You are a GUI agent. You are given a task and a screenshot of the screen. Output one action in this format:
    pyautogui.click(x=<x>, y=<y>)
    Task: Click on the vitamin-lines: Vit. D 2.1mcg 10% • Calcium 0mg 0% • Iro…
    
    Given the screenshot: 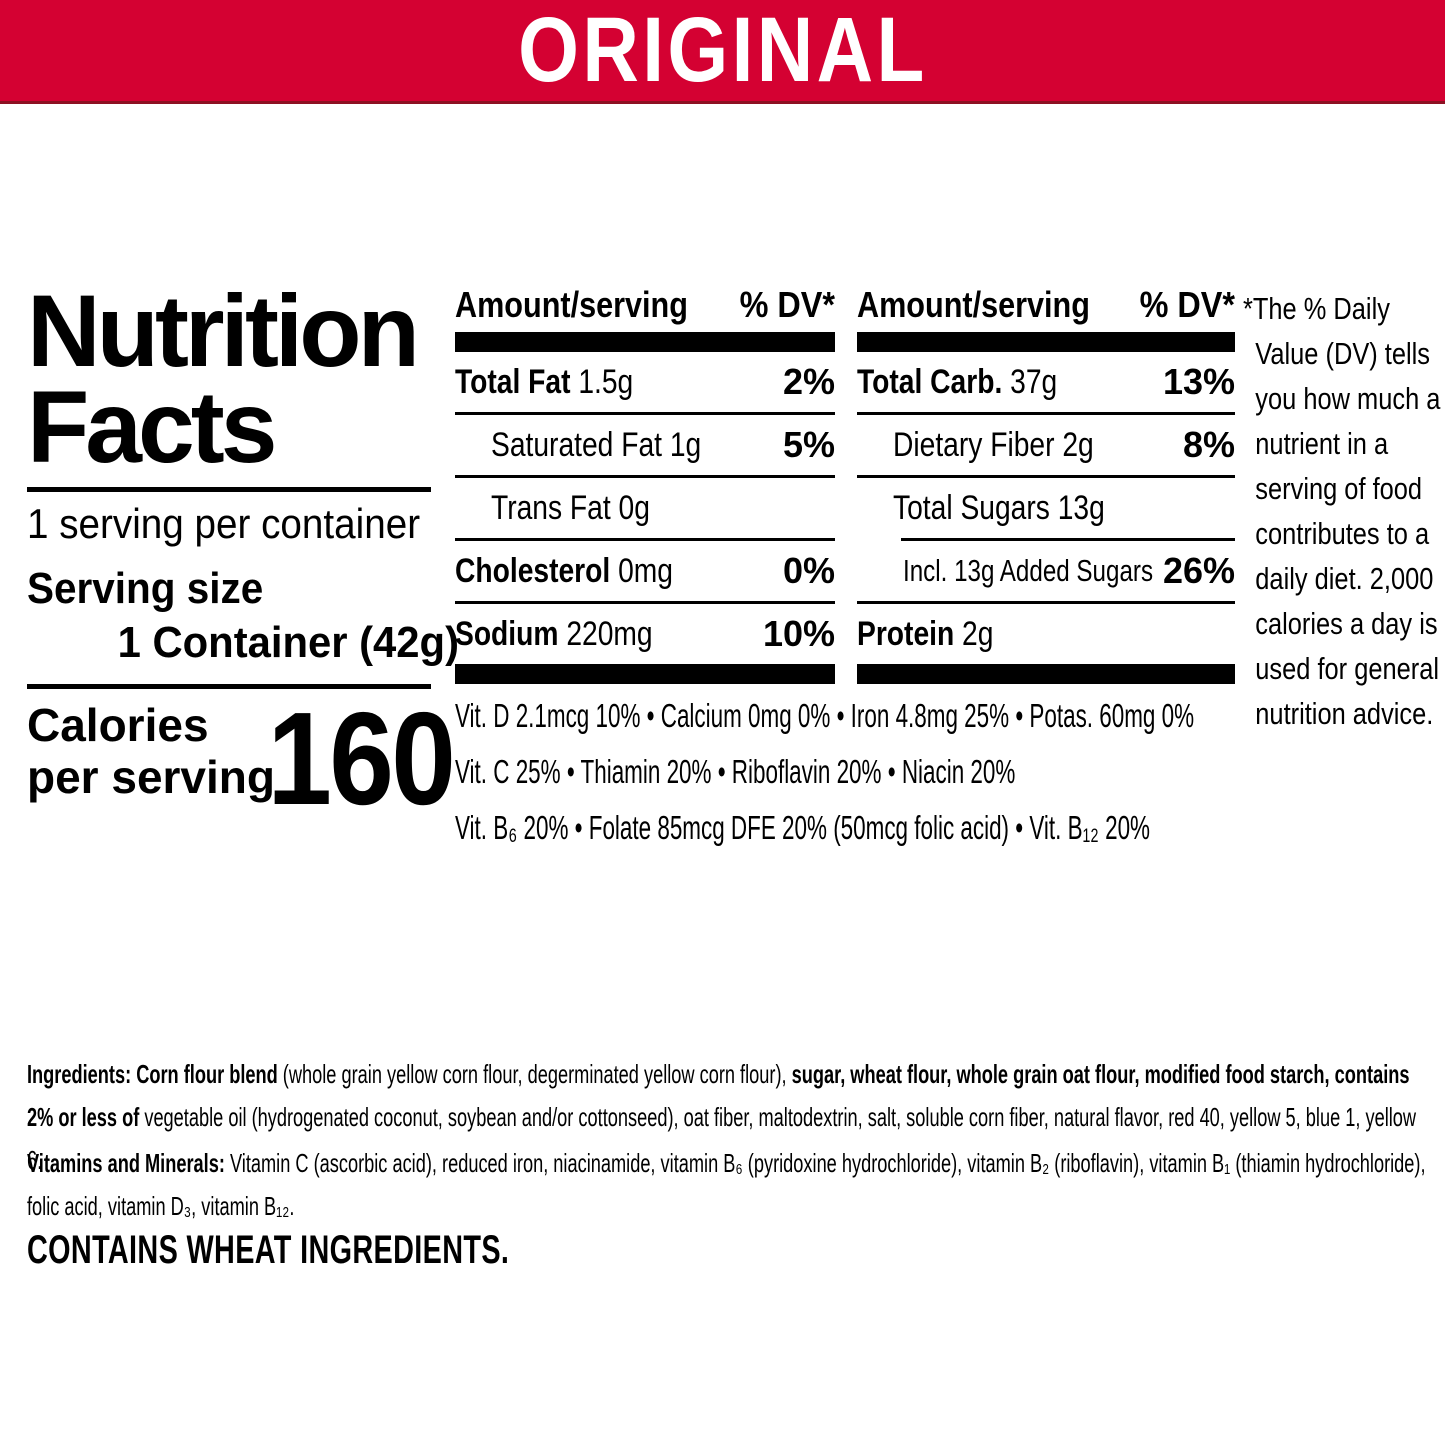 What is the action you would take?
    pyautogui.click(x=950, y=772)
    